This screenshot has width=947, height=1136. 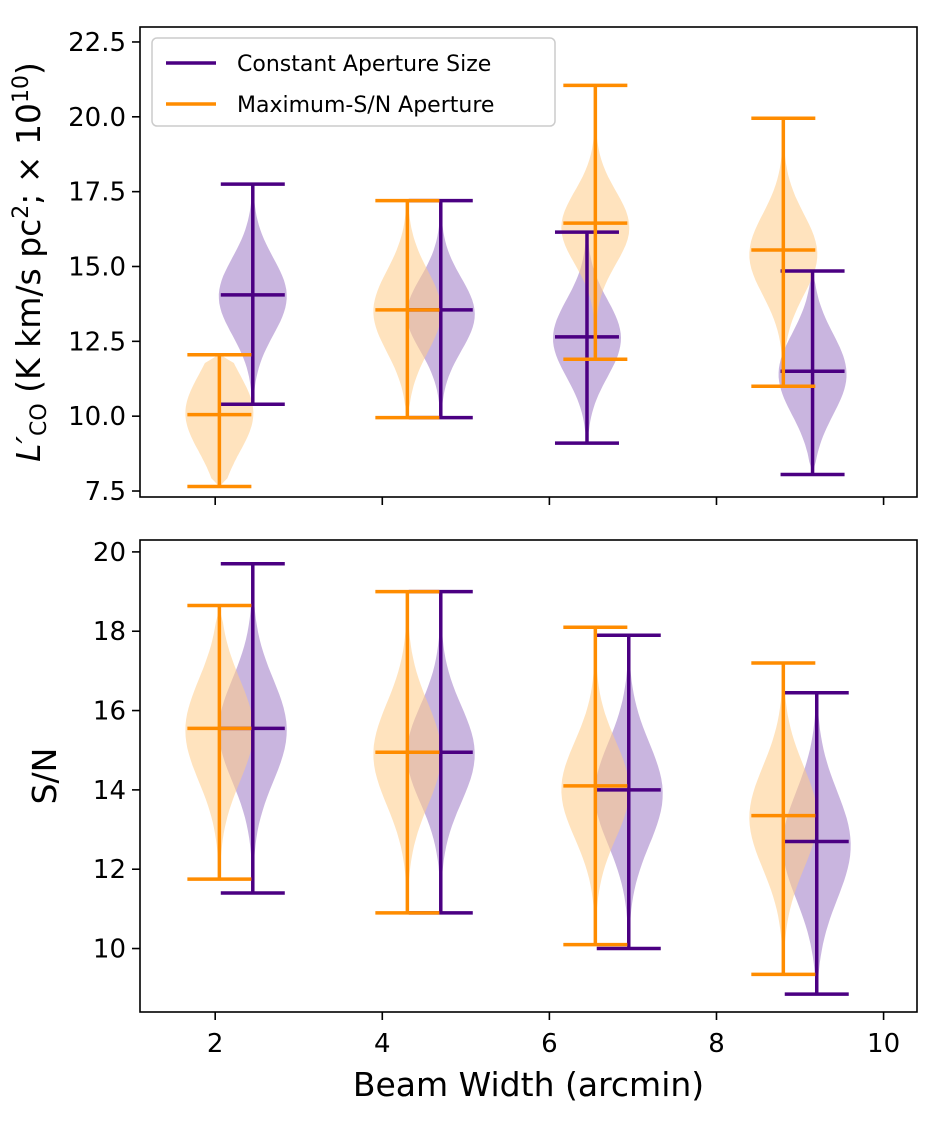 I want to click on y-label-exponent: 10, so click(x=21, y=89).